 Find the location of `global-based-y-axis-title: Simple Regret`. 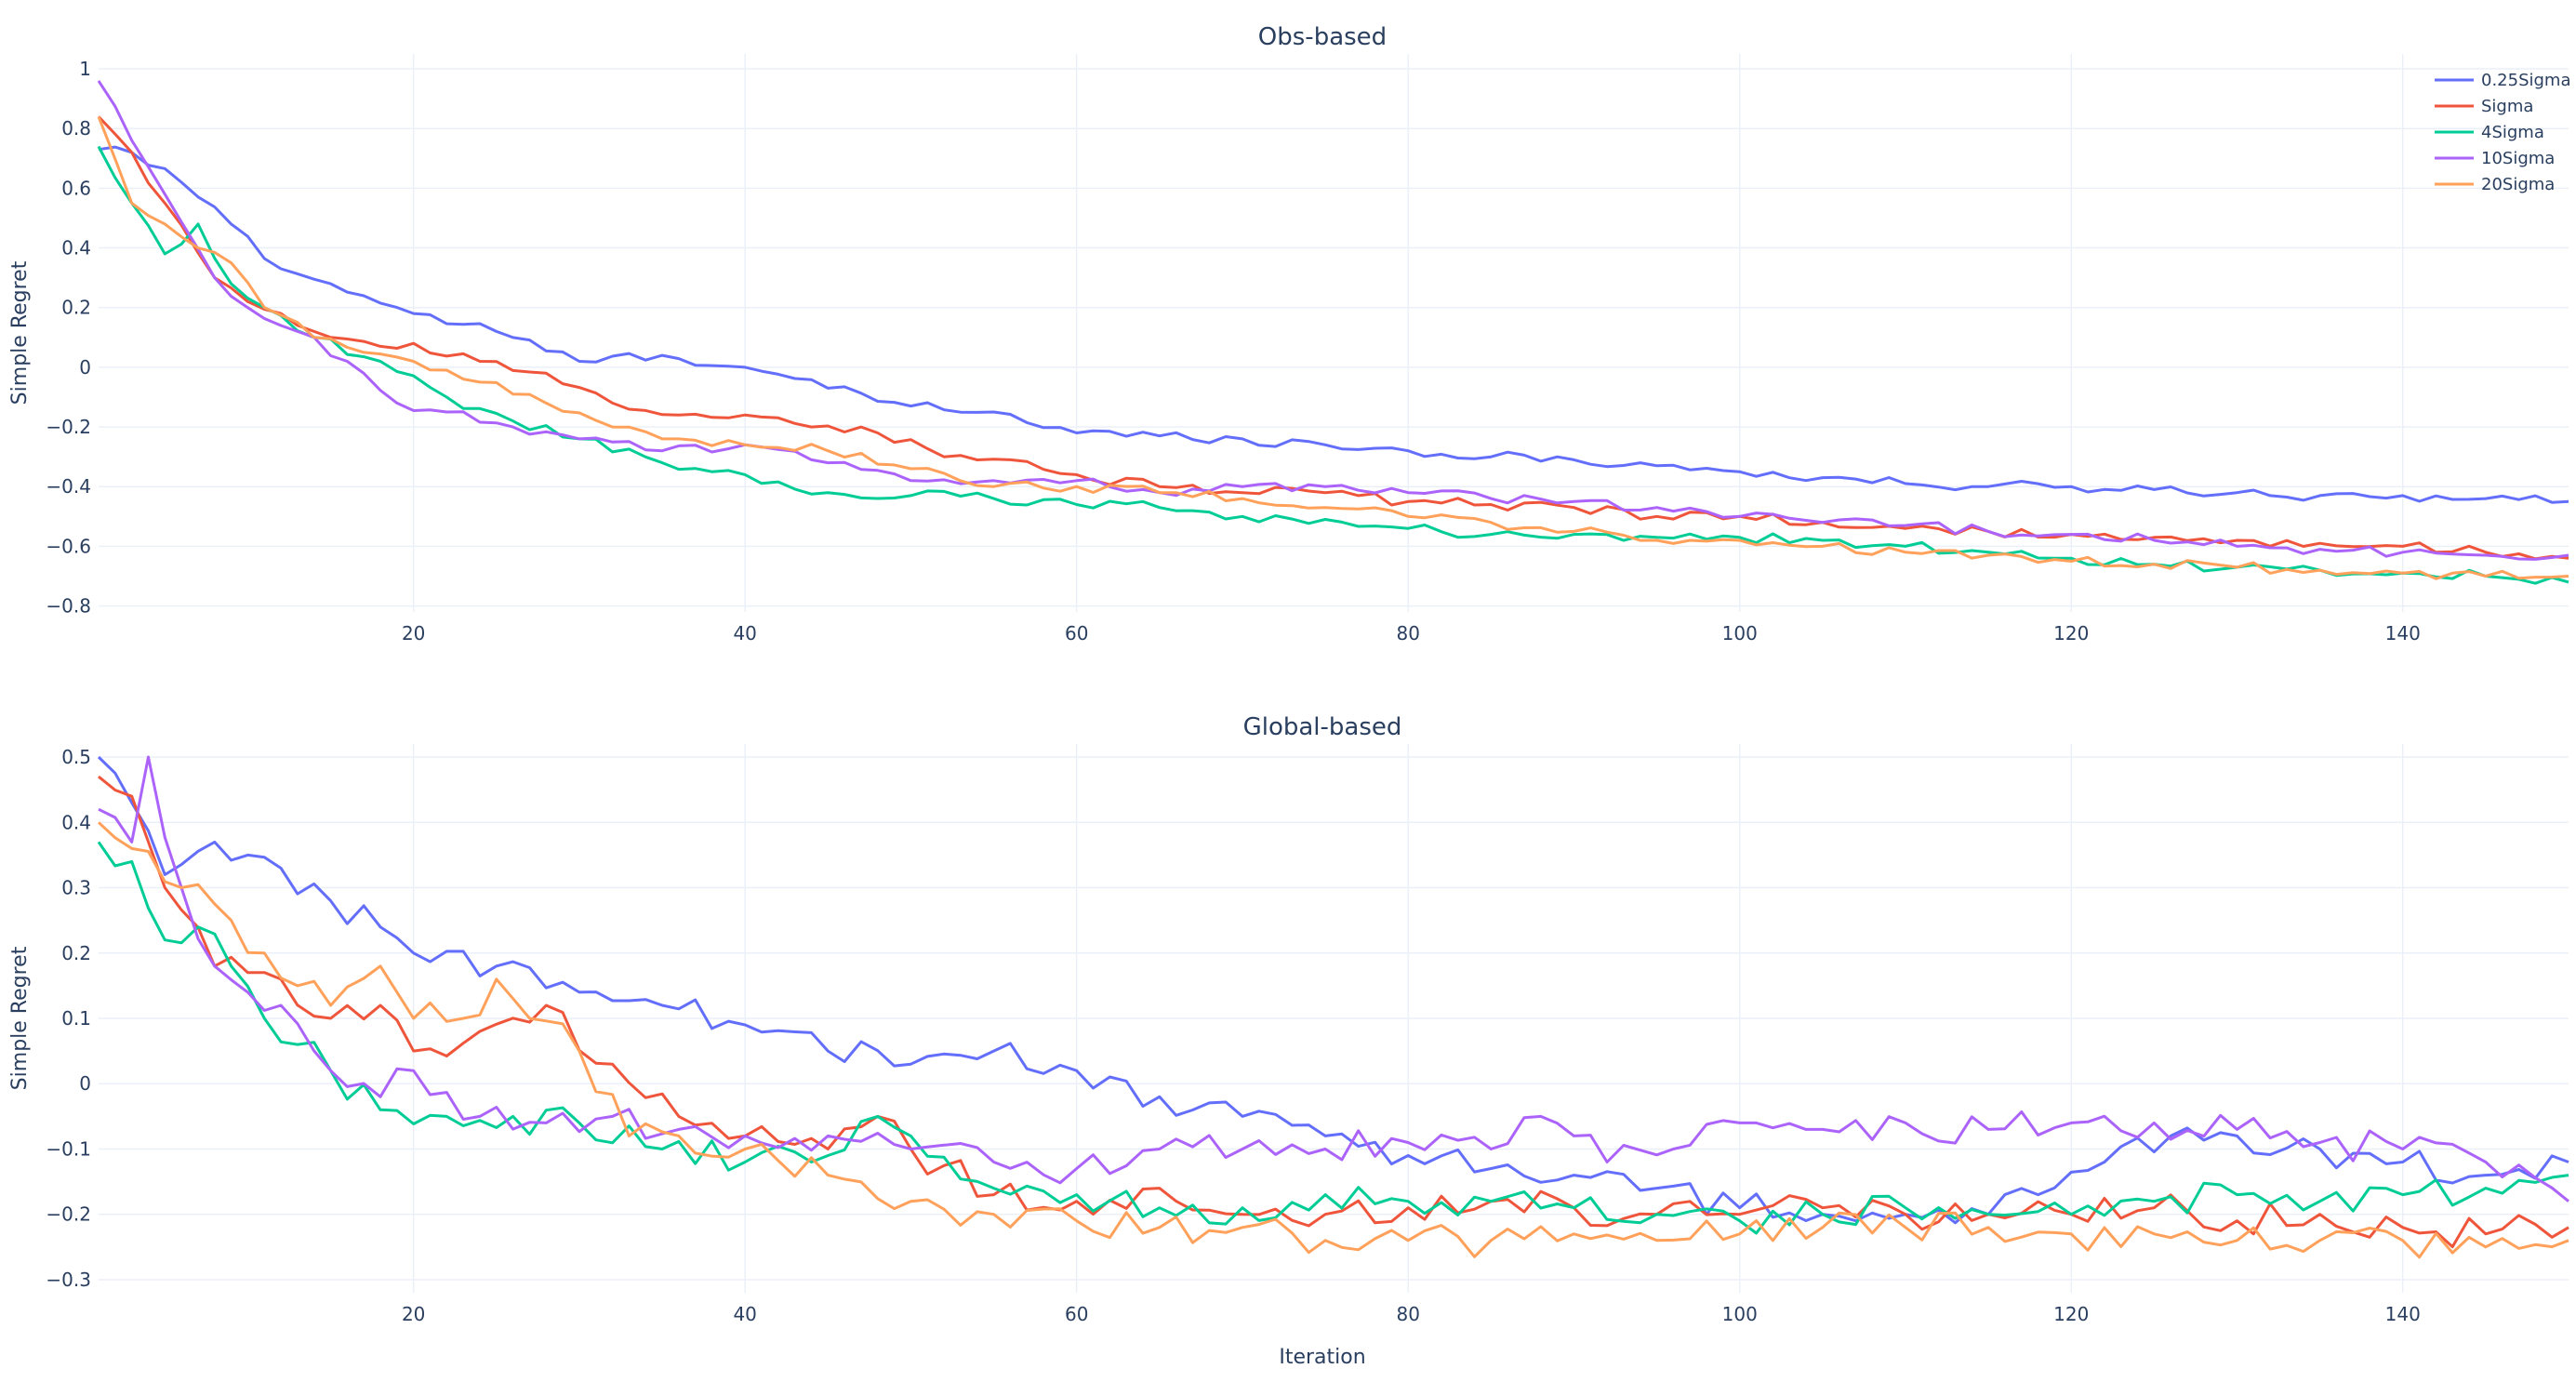

global-based-y-axis-title: Simple Regret is located at coordinates (20, 1018).